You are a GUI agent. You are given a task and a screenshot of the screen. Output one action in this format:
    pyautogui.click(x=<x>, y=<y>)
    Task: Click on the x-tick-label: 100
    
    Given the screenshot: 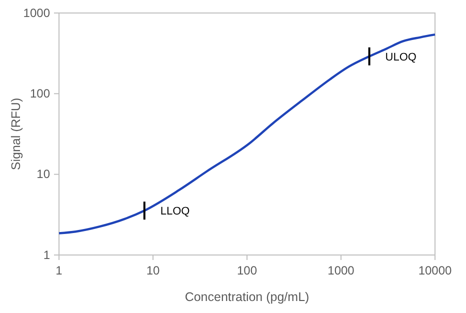 What is the action you would take?
    pyautogui.click(x=247, y=271)
    